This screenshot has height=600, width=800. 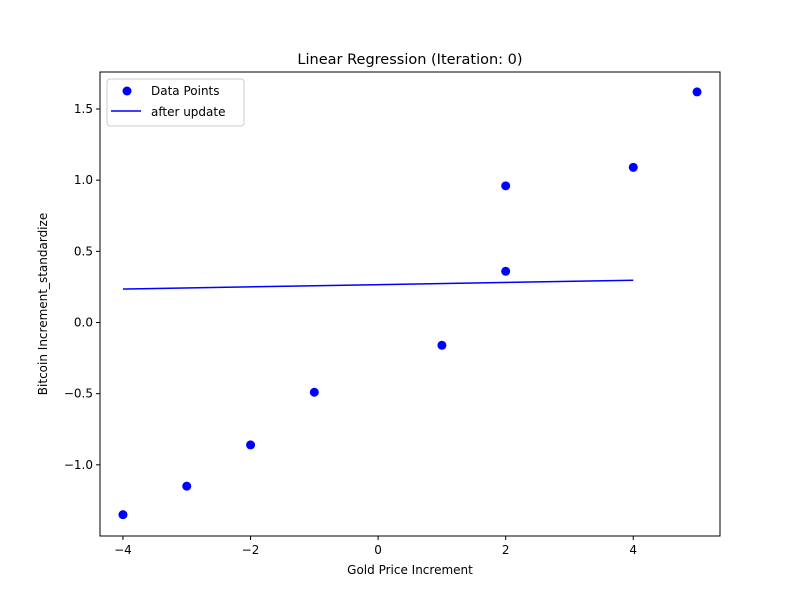 What do you see at coordinates (185, 91) in the screenshot?
I see `legend-label-data-points: Data Points` at bounding box center [185, 91].